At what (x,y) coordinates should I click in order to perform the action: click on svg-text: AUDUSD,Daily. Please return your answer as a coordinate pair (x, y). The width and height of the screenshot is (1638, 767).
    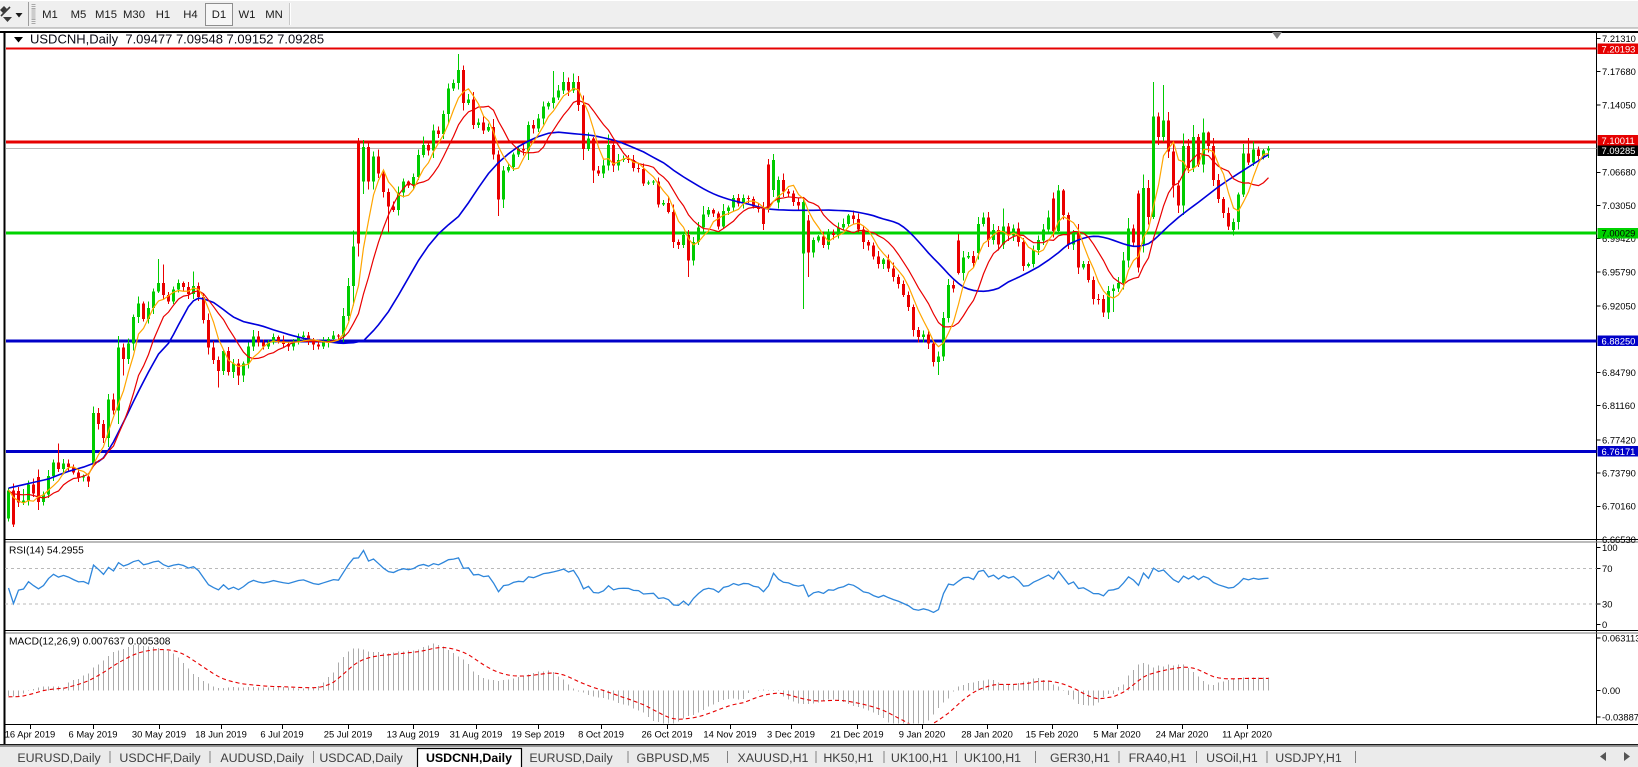
    Looking at the image, I should click on (262, 758).